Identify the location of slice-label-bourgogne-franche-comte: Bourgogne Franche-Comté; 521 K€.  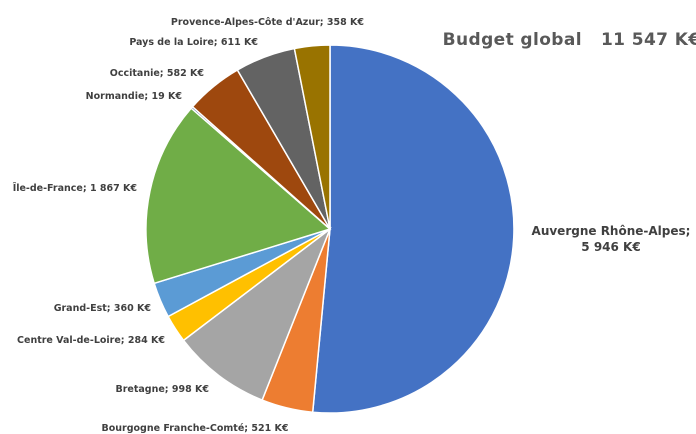
(195, 428).